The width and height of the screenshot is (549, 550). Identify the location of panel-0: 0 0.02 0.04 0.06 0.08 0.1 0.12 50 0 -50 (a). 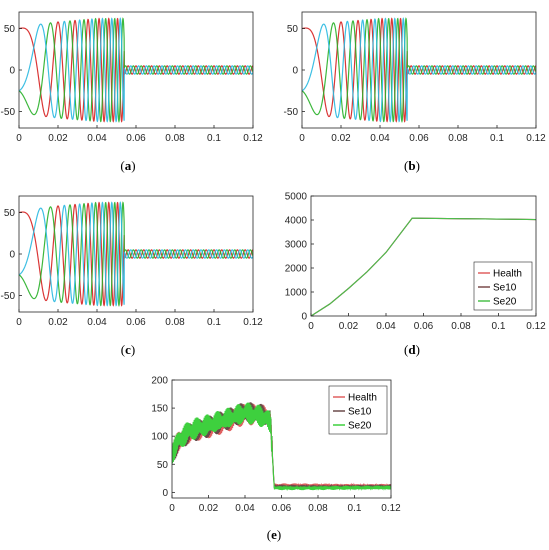
(132, 92).